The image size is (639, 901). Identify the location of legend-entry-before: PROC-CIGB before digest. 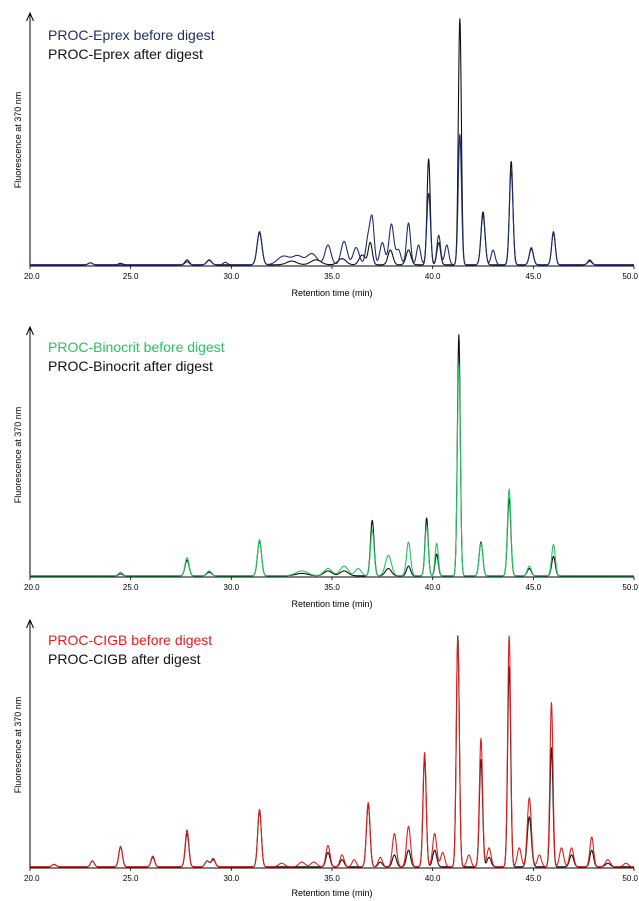
(130, 640).